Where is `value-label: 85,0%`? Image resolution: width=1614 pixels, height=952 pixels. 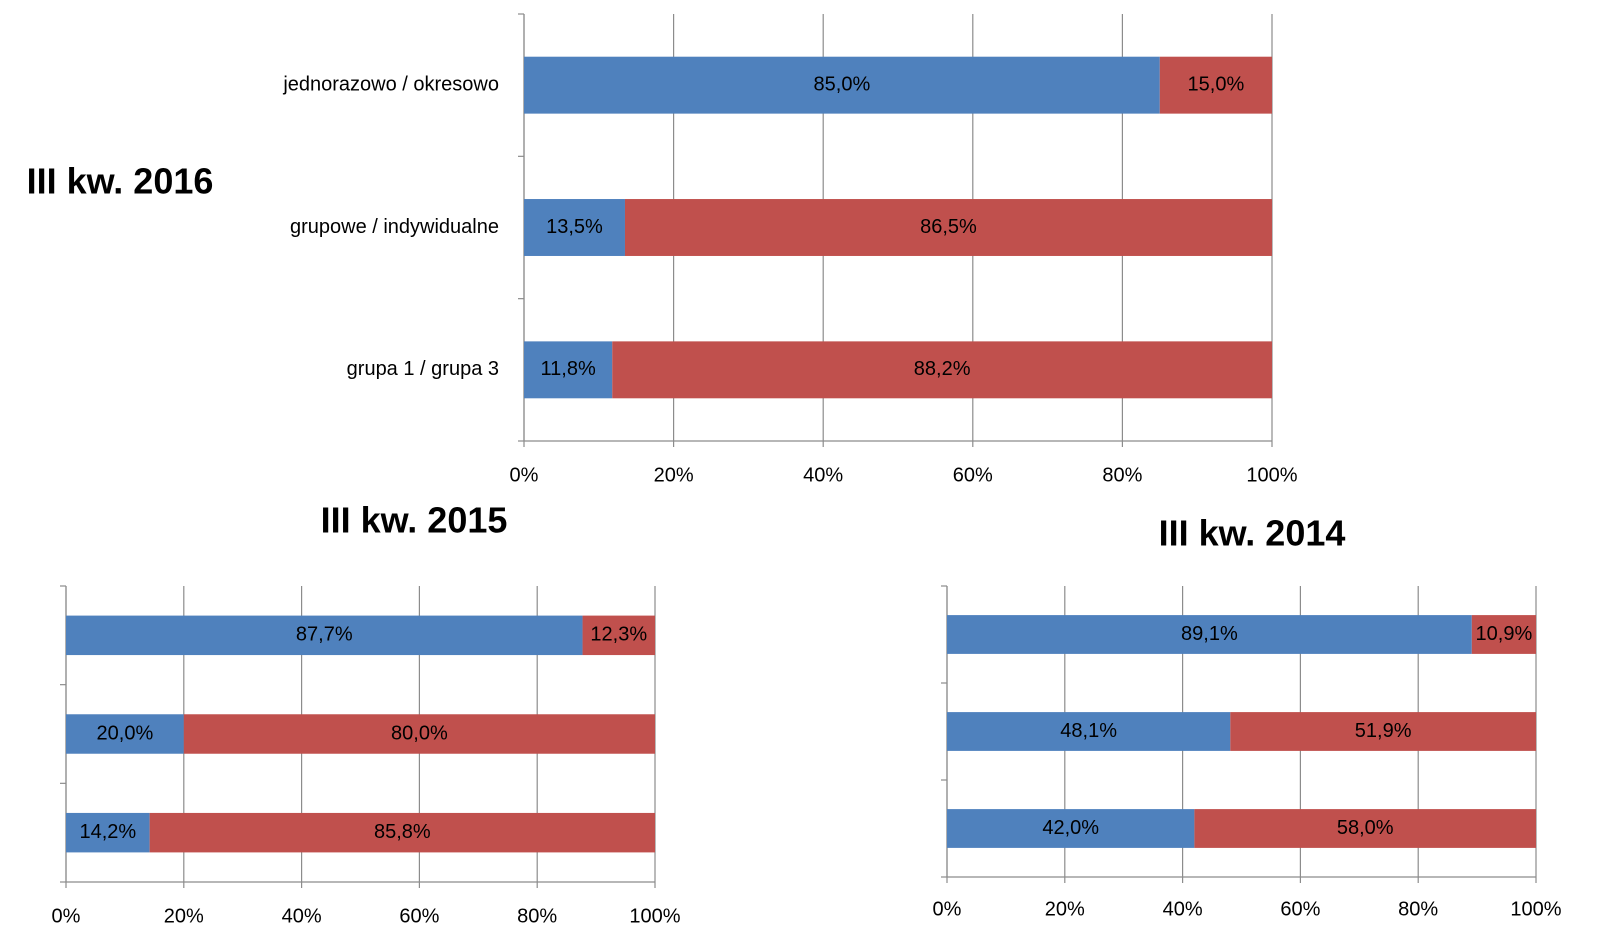
value-label: 85,0% is located at coordinates (842, 84).